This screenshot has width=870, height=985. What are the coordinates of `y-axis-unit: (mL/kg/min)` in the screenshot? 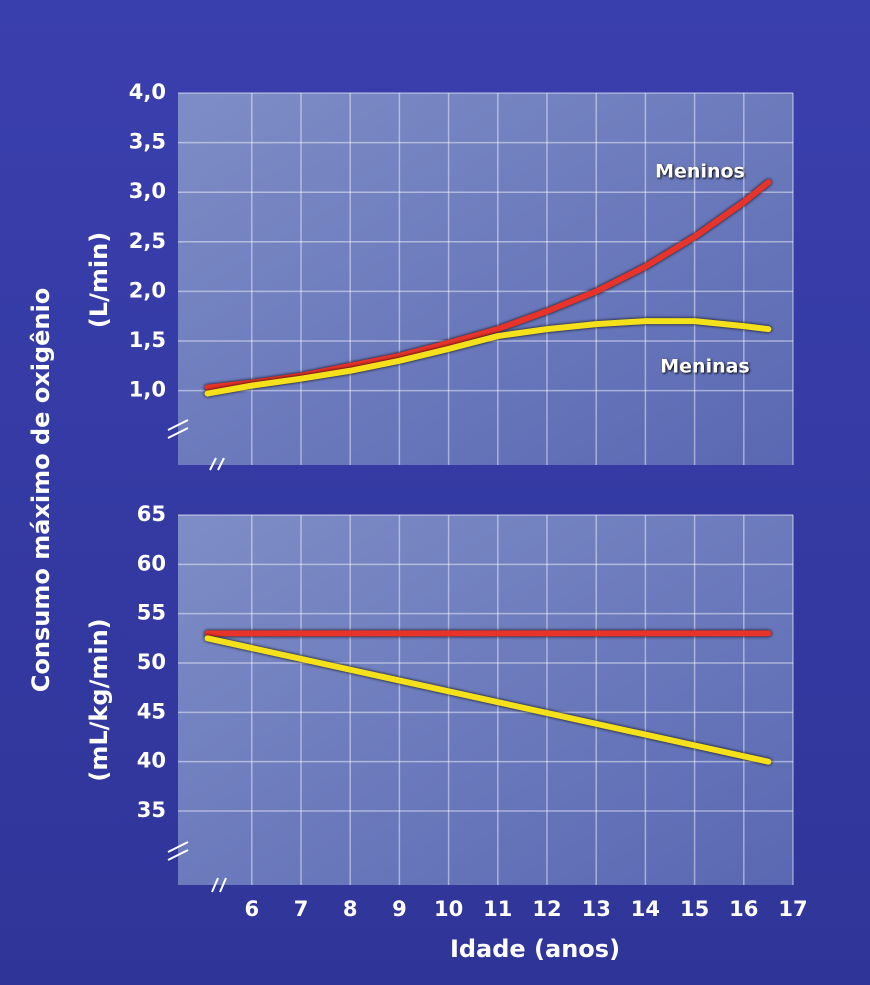 It's located at (99, 699).